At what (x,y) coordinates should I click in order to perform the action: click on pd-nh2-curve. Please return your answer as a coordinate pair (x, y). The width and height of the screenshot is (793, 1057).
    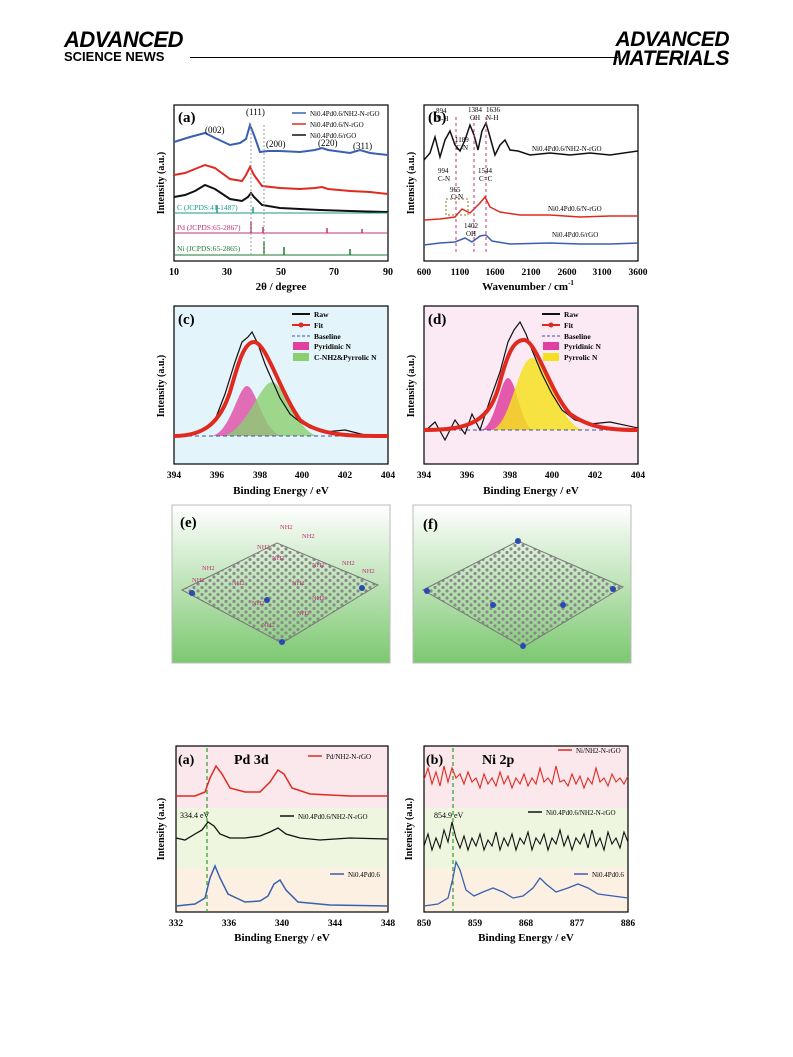
    Looking at the image, I should click on (282, 780).